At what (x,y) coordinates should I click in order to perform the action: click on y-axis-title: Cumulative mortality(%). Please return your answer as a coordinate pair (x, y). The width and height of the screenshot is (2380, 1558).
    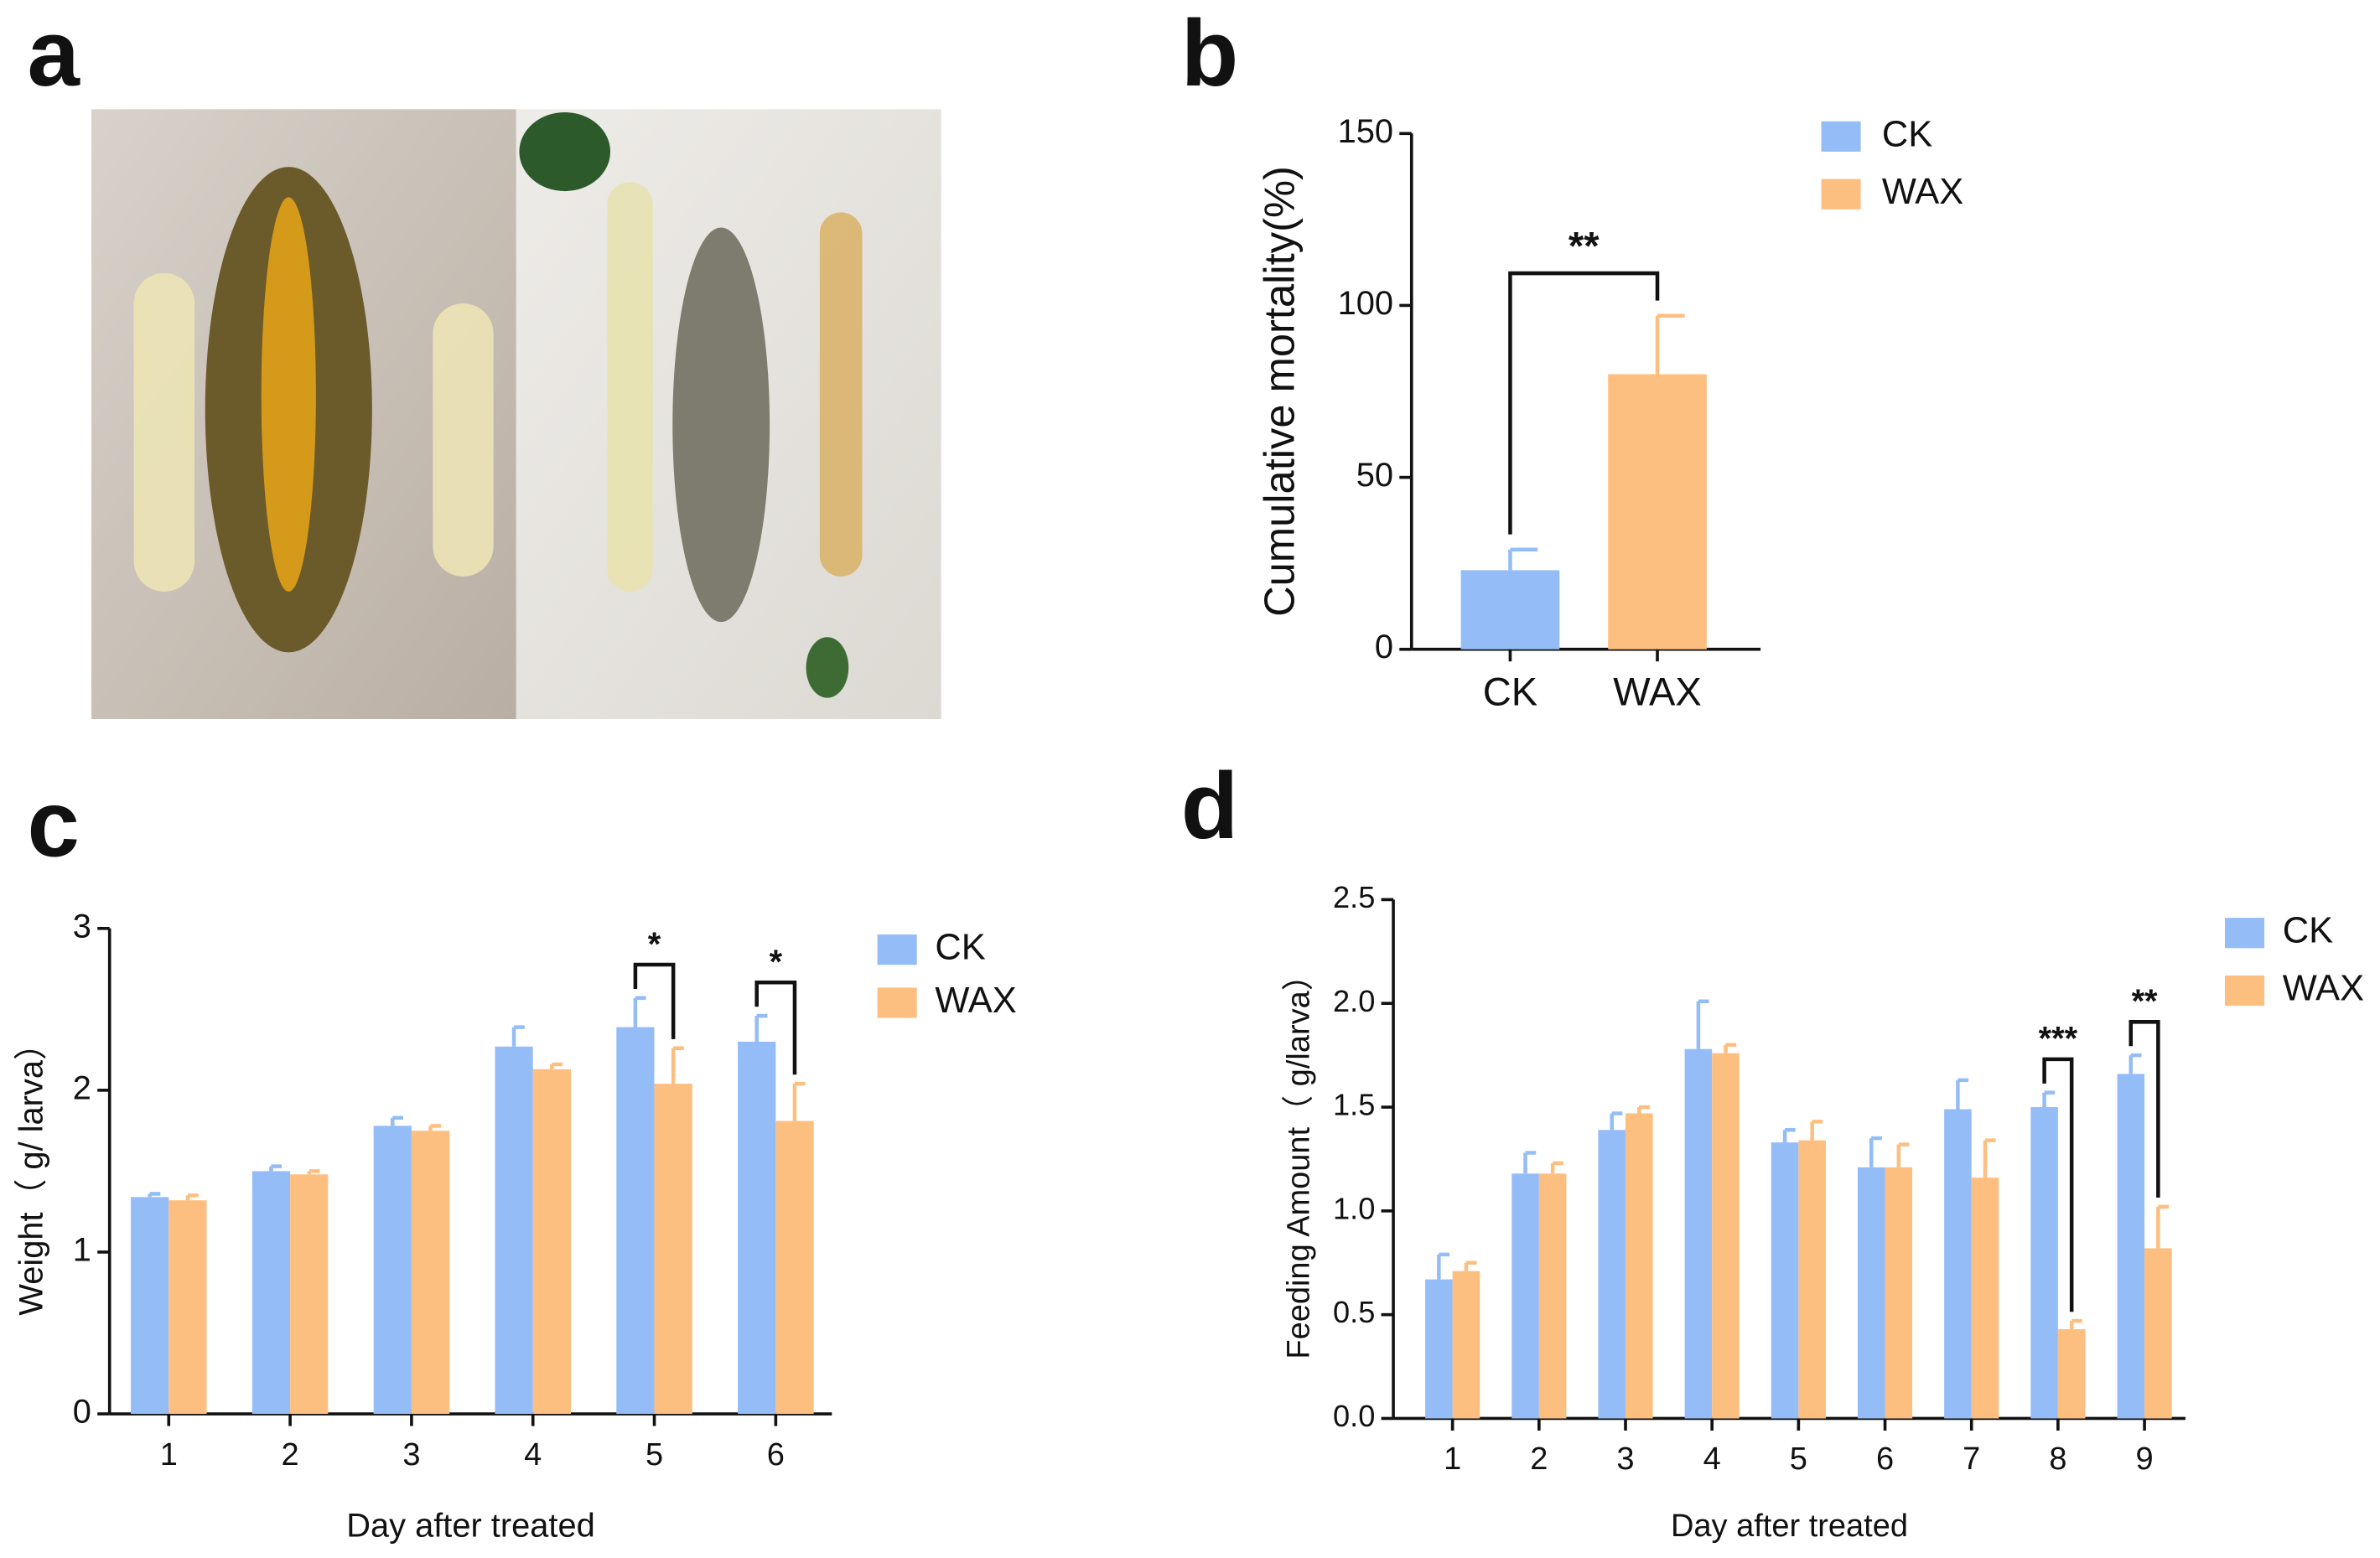
    Looking at the image, I should click on (1279, 391).